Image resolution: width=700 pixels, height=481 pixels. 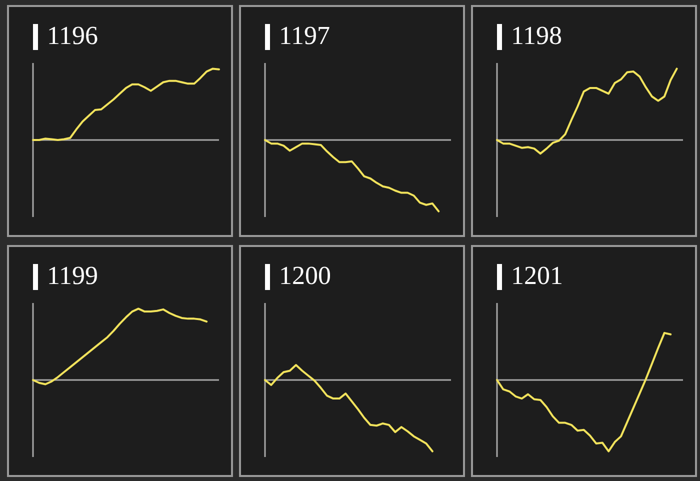 What do you see at coordinates (305, 276) in the screenshot?
I see `chart-title: 1200` at bounding box center [305, 276].